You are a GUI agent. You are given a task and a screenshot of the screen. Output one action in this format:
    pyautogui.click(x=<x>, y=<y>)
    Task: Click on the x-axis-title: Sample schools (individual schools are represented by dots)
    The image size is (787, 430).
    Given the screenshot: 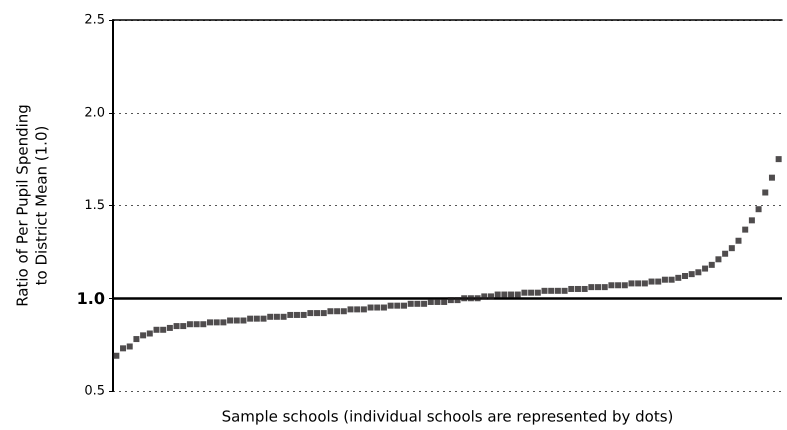 What is the action you would take?
    pyautogui.click(x=448, y=417)
    